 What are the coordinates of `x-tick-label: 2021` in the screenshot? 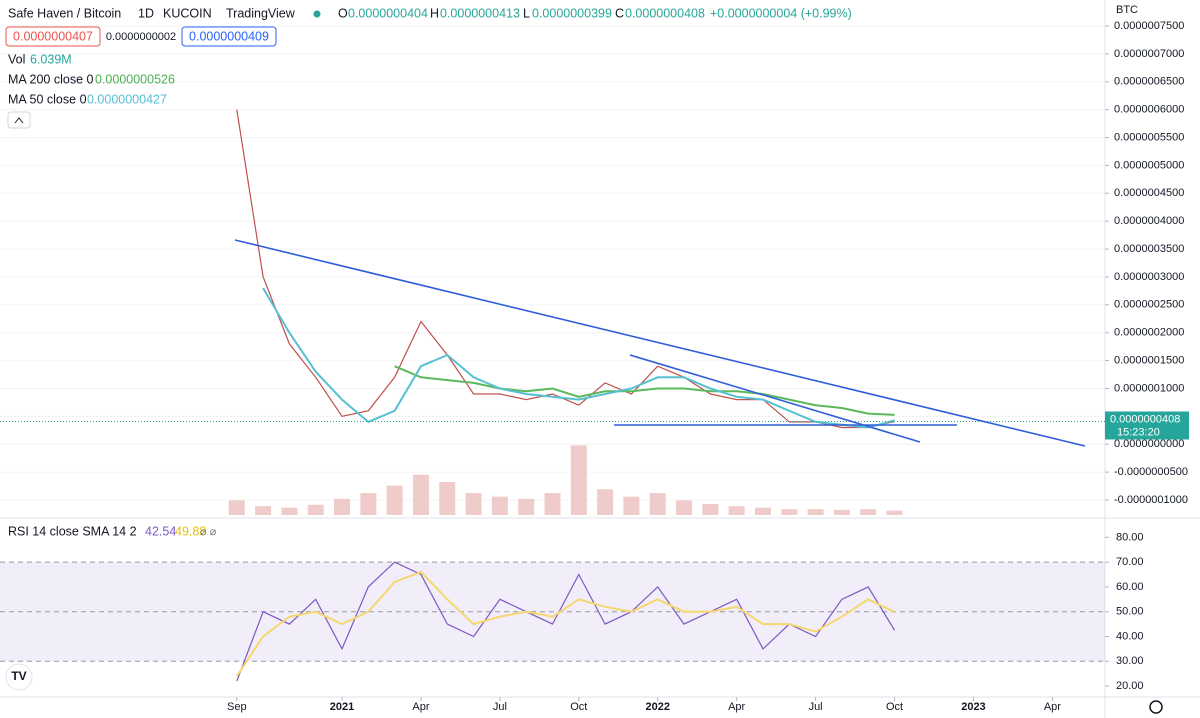 It's located at (342, 707).